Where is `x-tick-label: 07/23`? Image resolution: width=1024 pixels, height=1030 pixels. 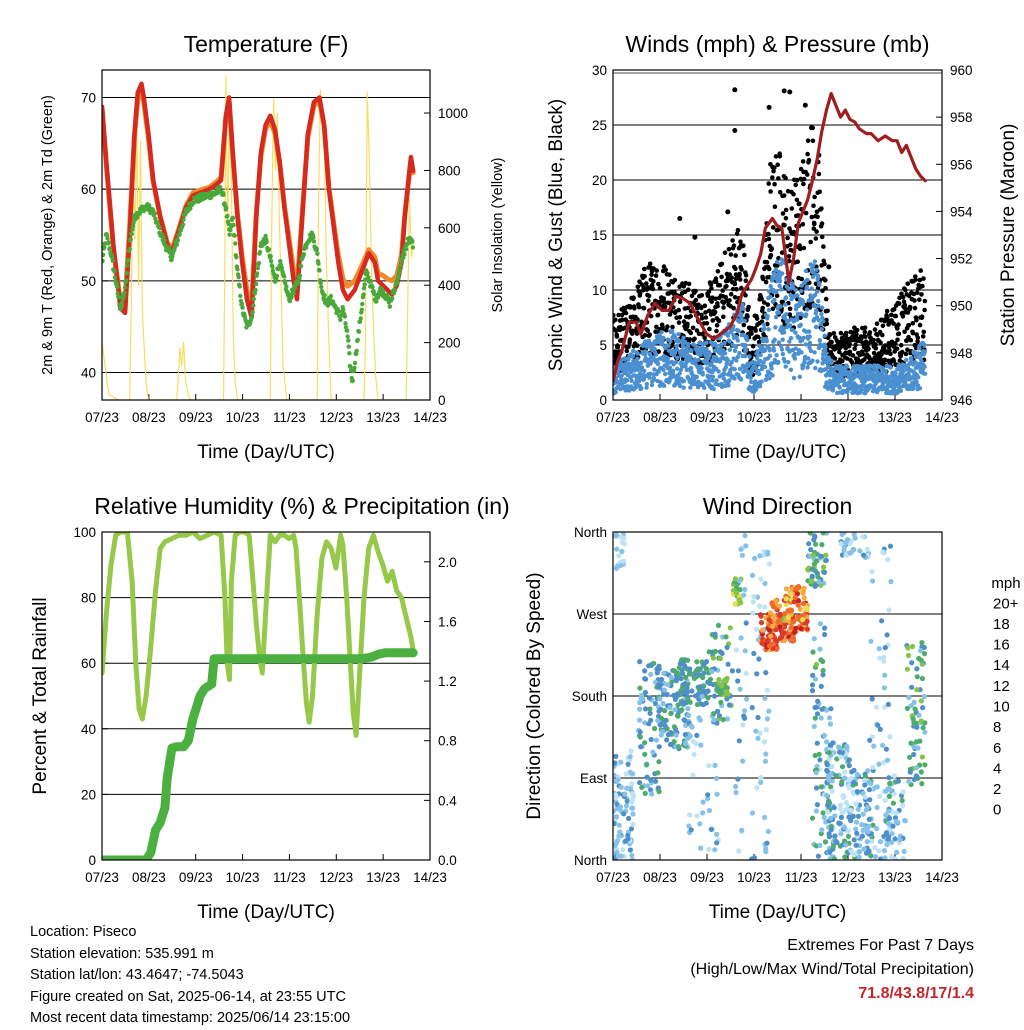
x-tick-label: 07/23 is located at coordinates (102, 417).